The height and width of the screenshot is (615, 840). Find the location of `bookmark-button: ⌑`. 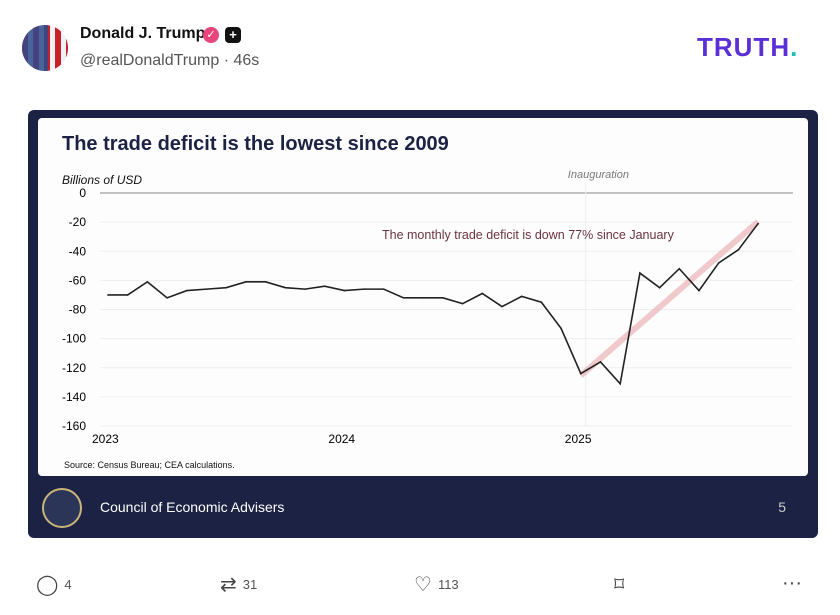

bookmark-button: ⌑ is located at coordinates (619, 584).